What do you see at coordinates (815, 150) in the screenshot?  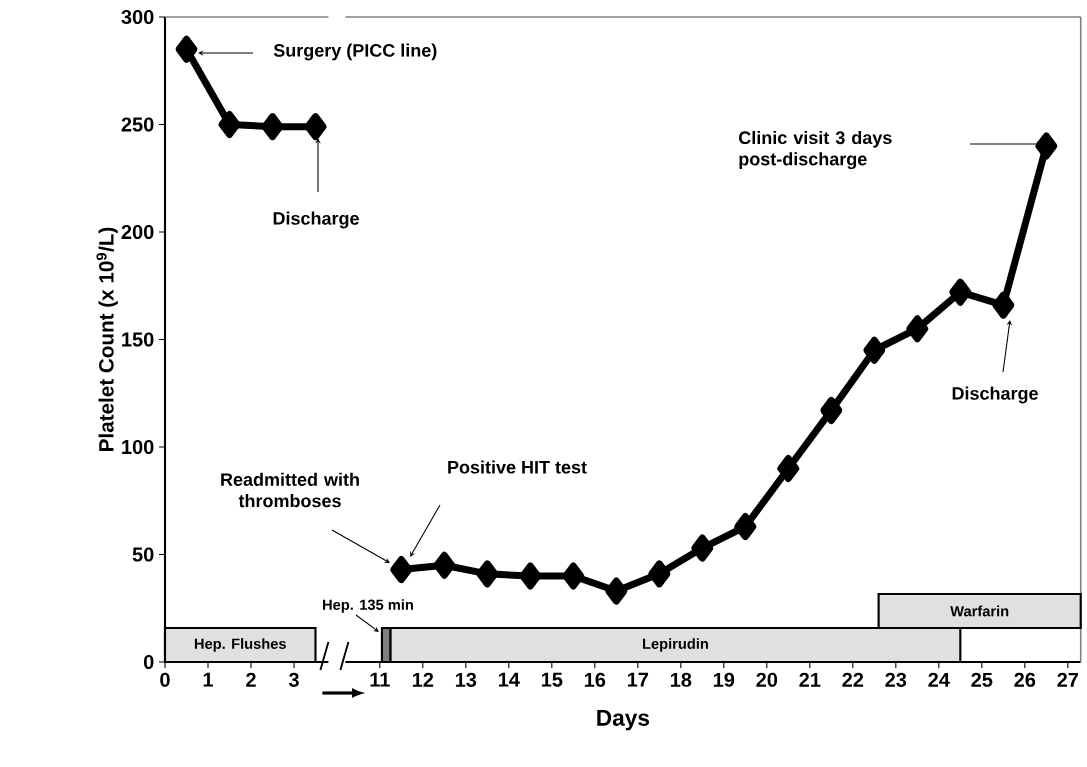 I see `annotation: Clinic visit 3 days post-discharge` at bounding box center [815, 150].